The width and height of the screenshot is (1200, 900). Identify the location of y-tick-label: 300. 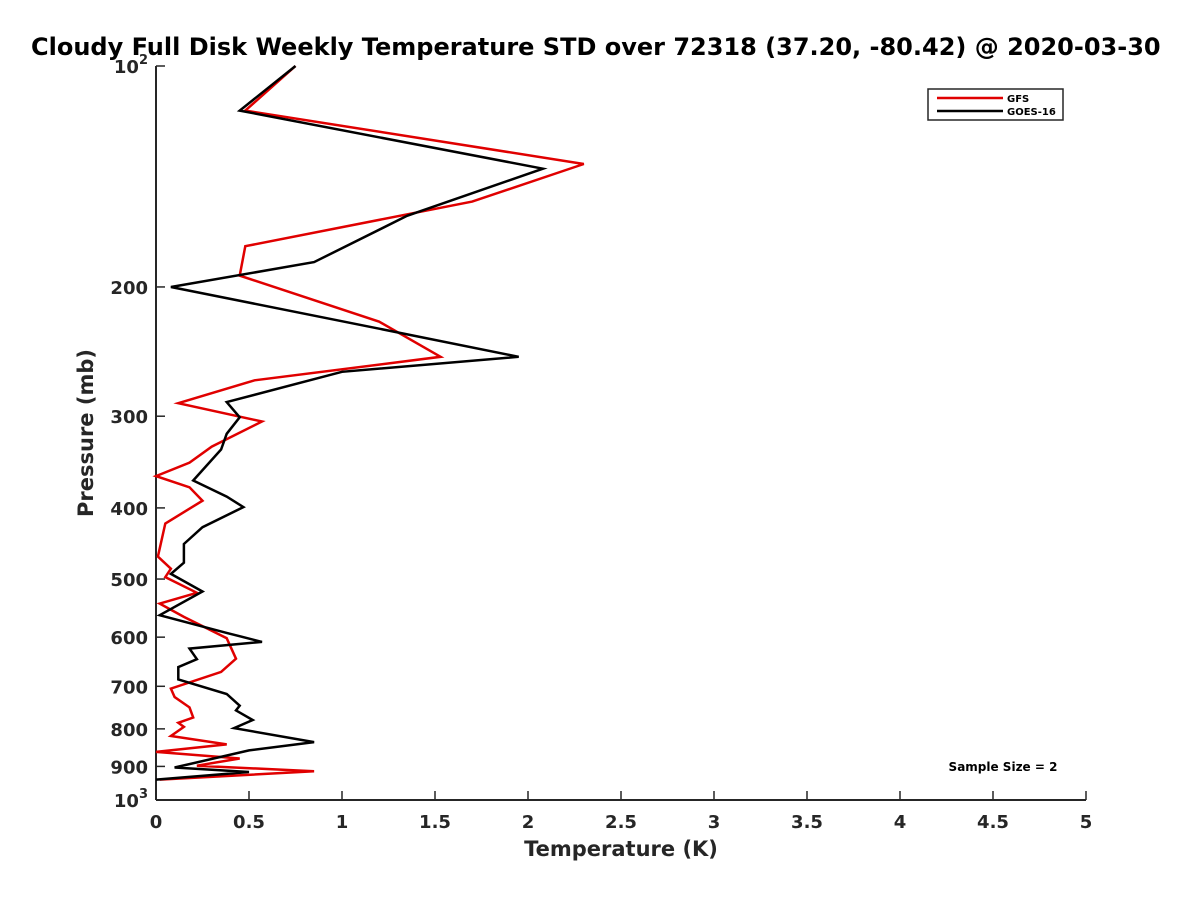
(129, 417).